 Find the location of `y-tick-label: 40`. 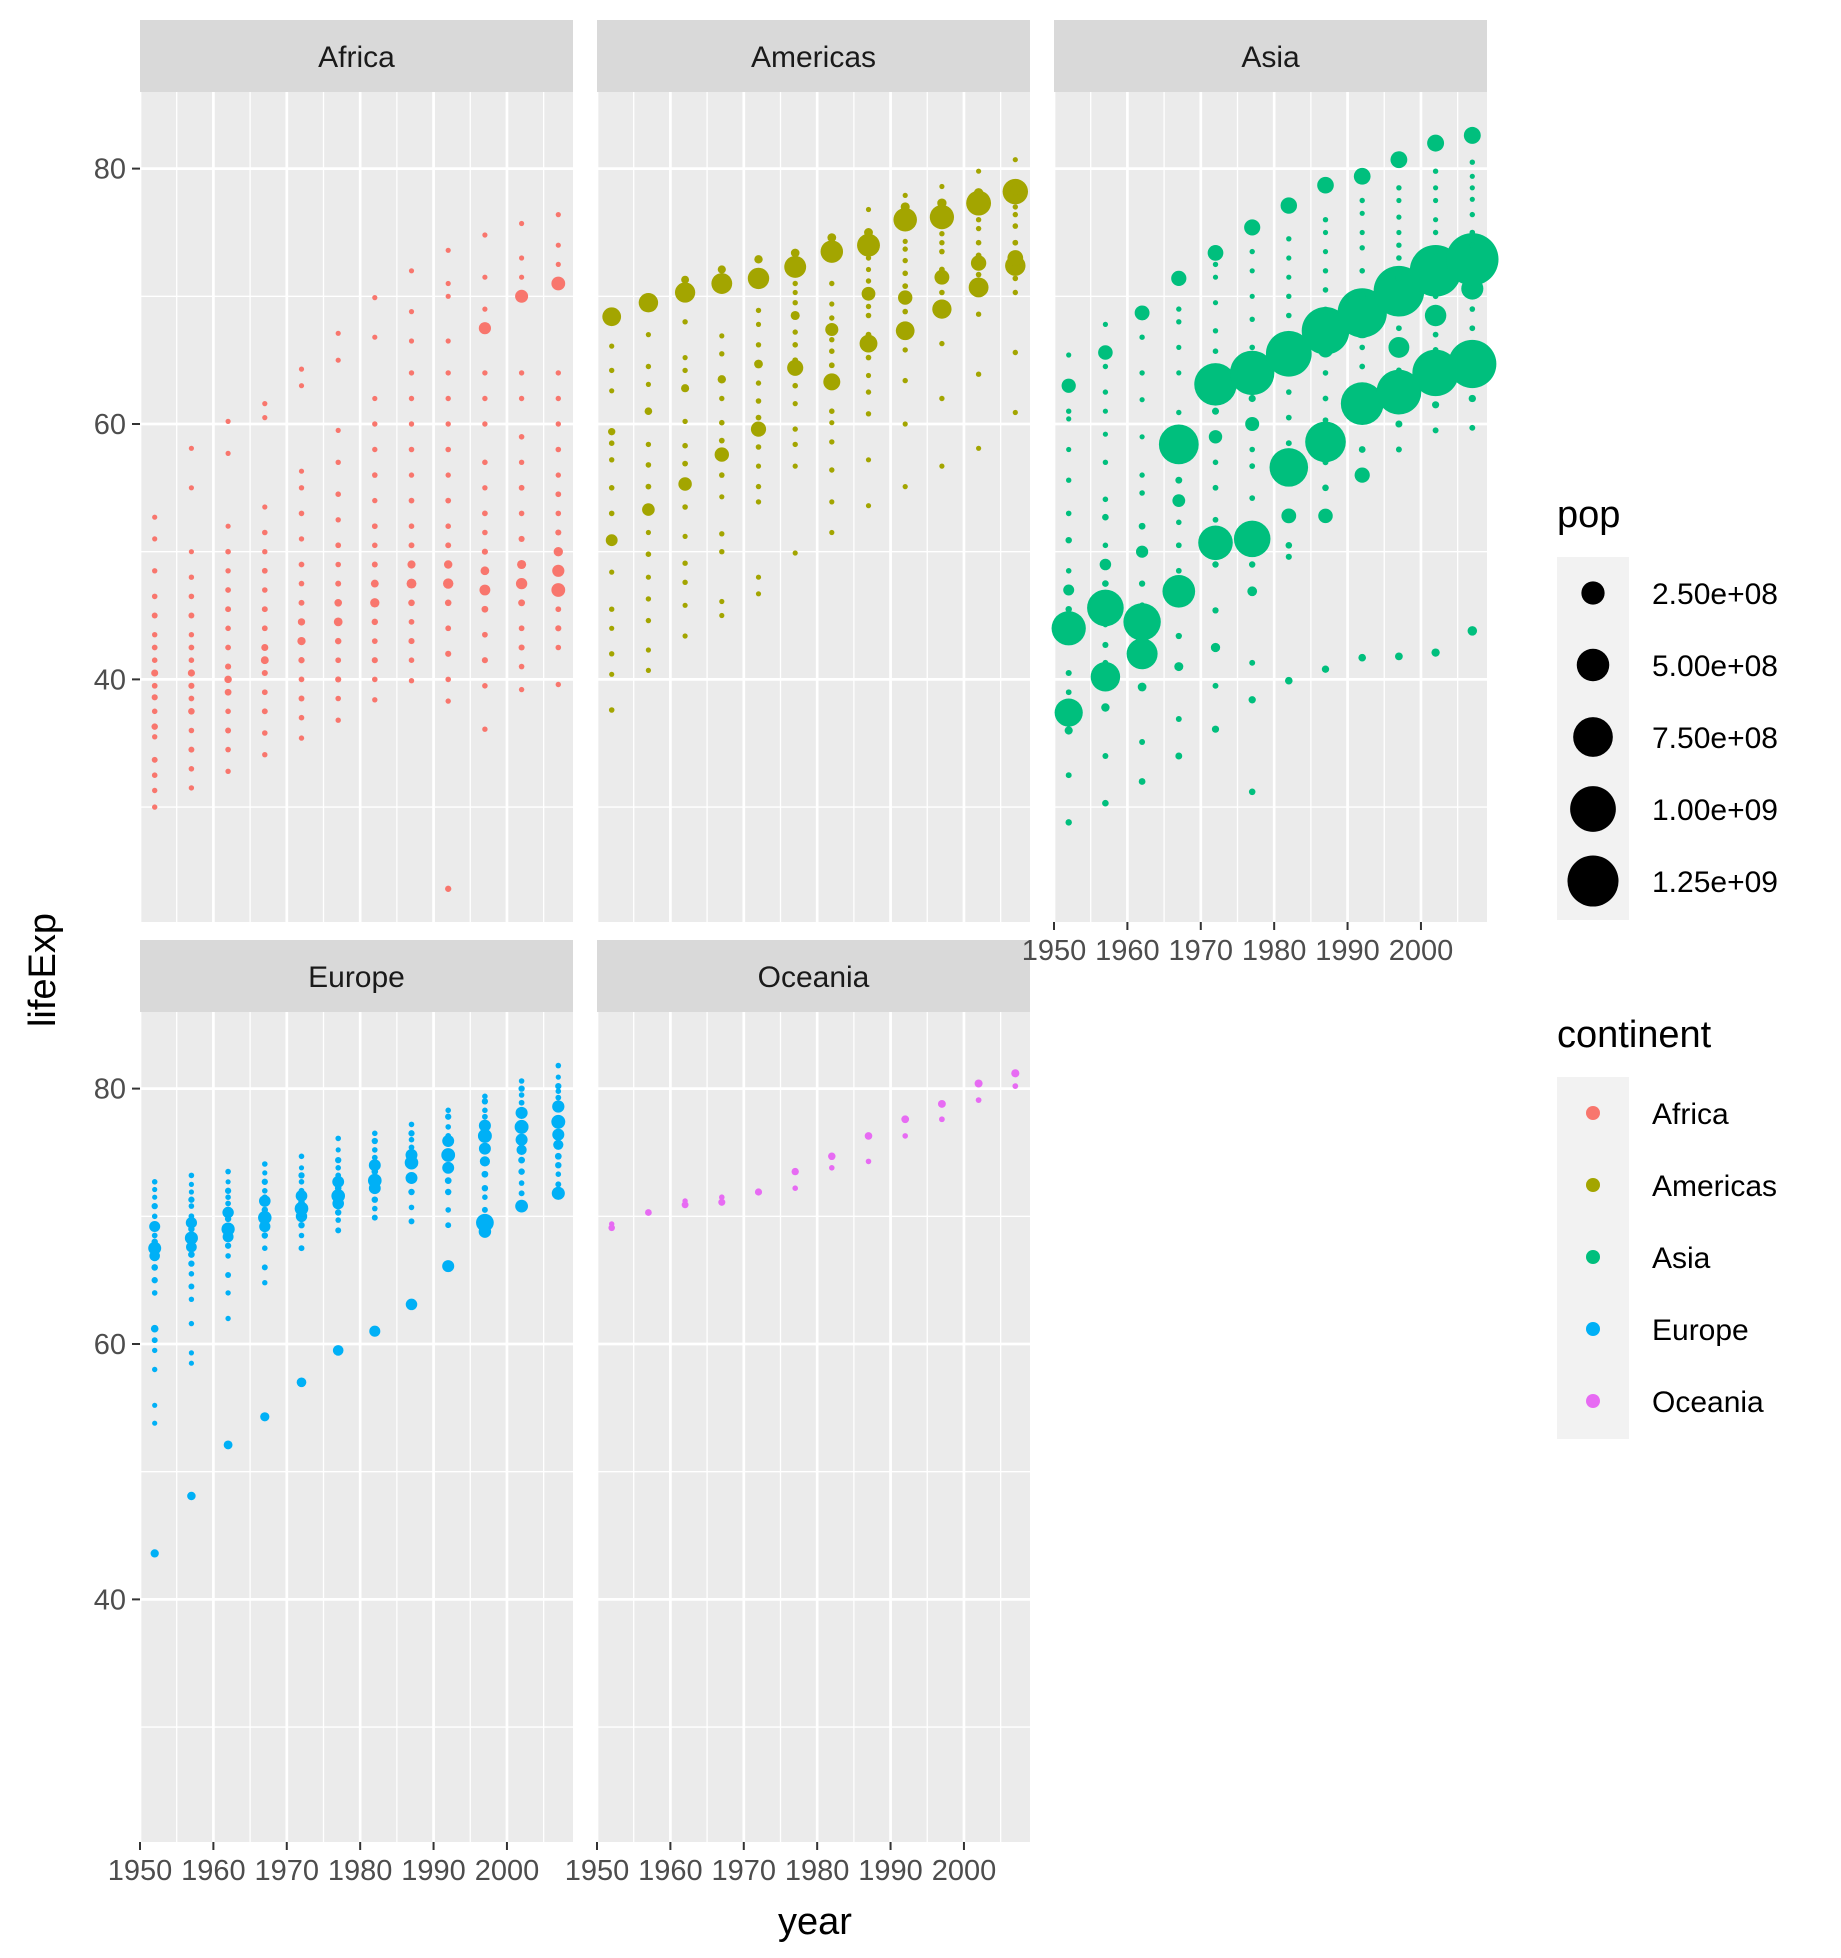

y-tick-label: 40 is located at coordinates (110, 680).